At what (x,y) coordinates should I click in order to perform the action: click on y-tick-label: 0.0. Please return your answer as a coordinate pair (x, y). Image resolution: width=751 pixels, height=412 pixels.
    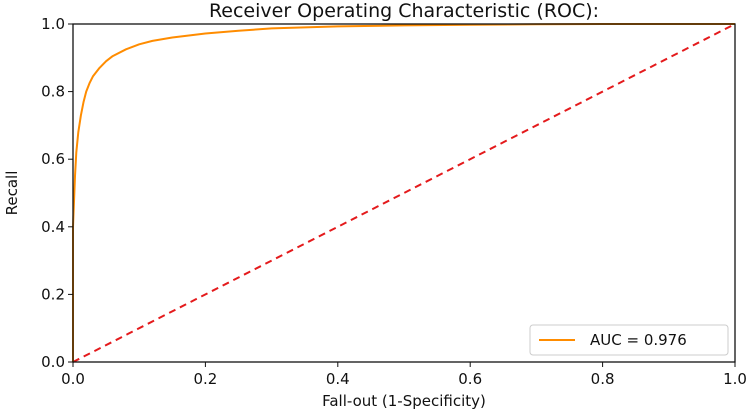
    Looking at the image, I should click on (53, 362).